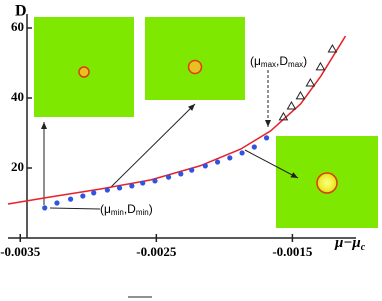 This screenshot has height=301, width=382. What do you see at coordinates (195, 58) in the screenshot?
I see `inset-image` at bounding box center [195, 58].